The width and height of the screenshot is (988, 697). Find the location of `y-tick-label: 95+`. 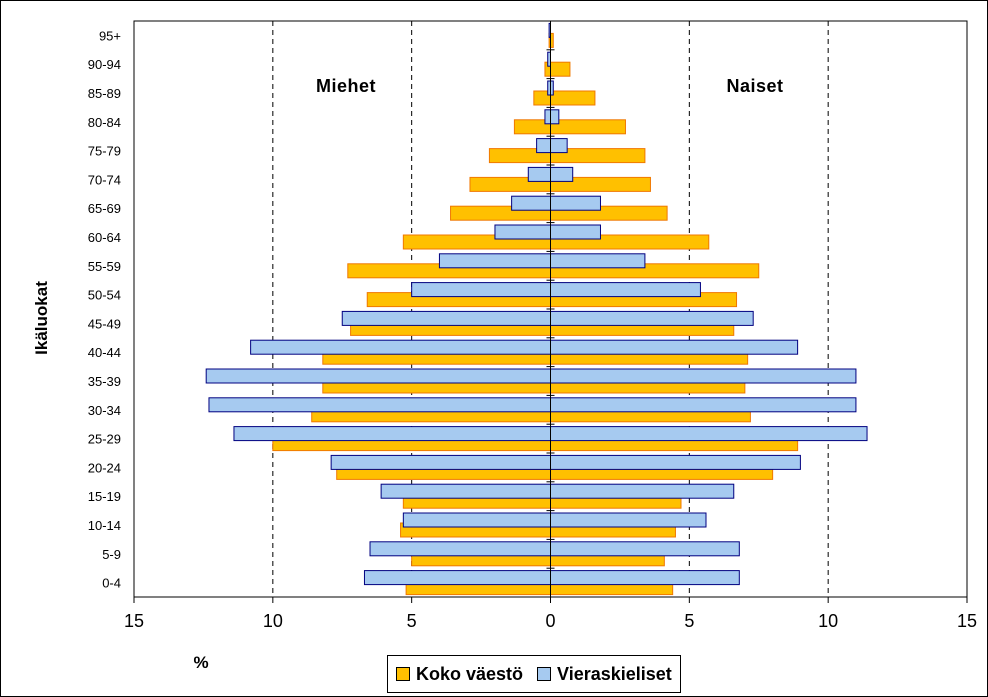

y-tick-label: 95+ is located at coordinates (110, 35).